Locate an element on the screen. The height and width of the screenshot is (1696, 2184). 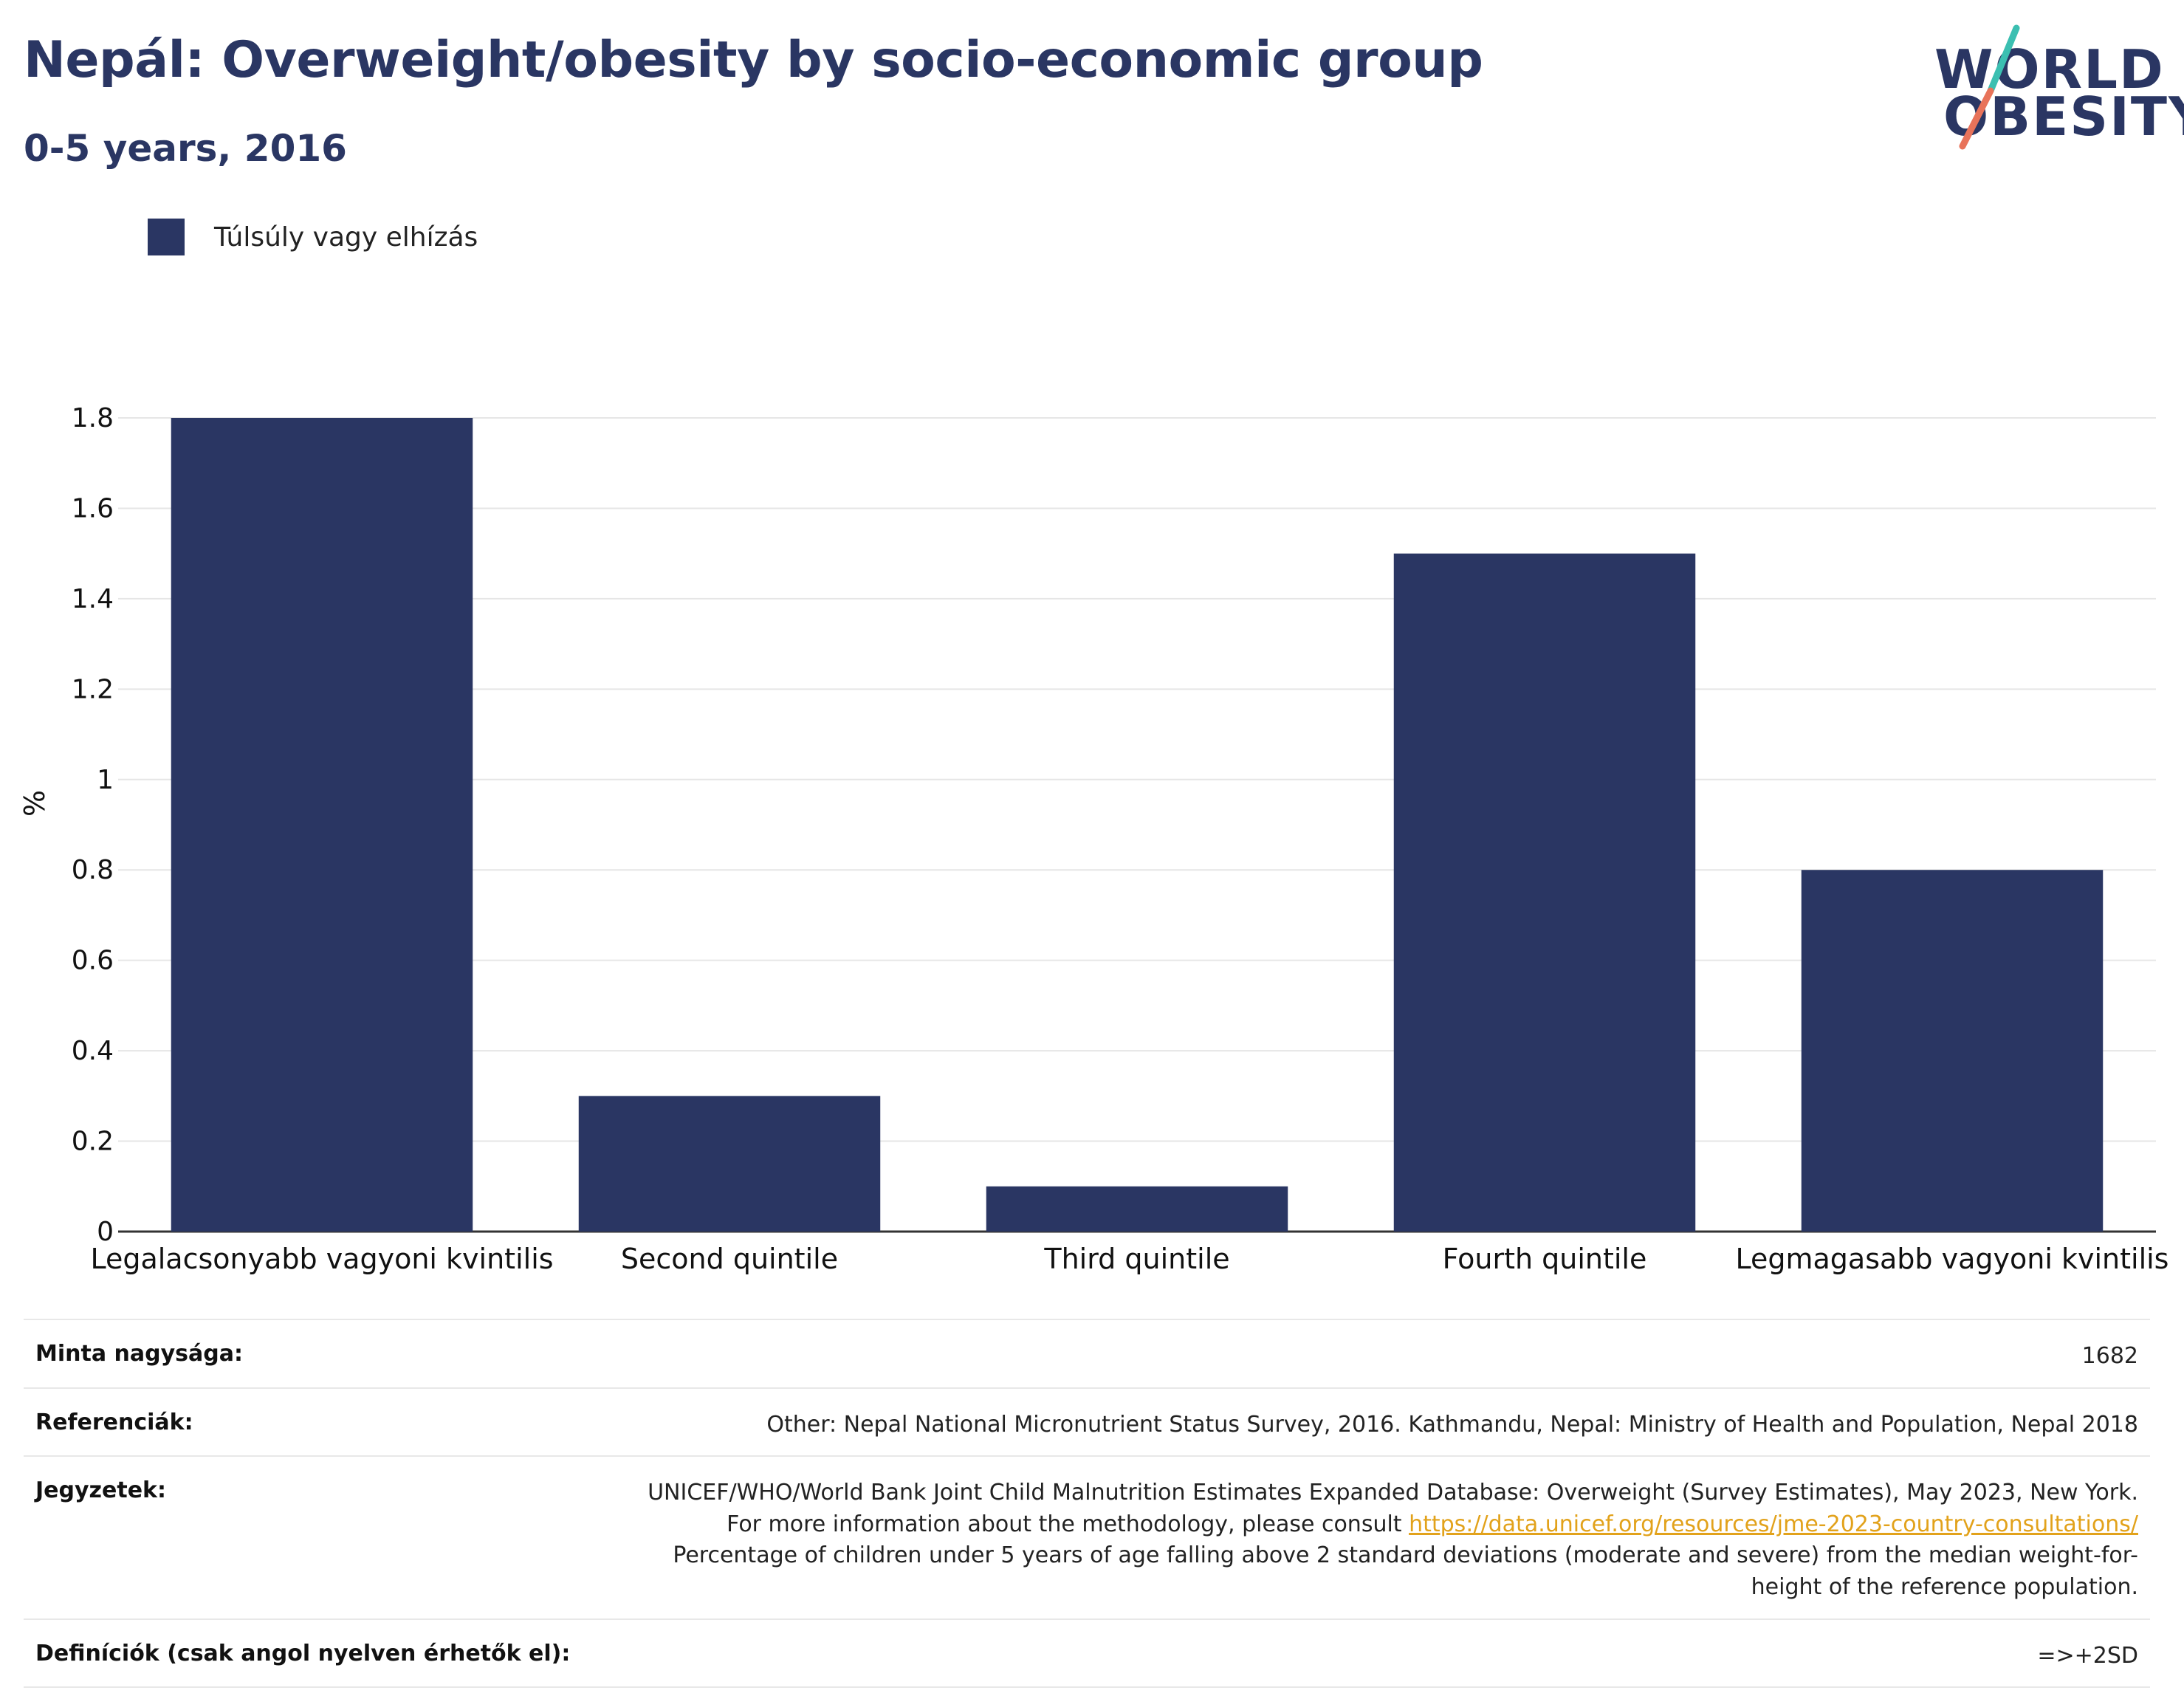
y-tick-label: 1.6 is located at coordinates (93, 508).